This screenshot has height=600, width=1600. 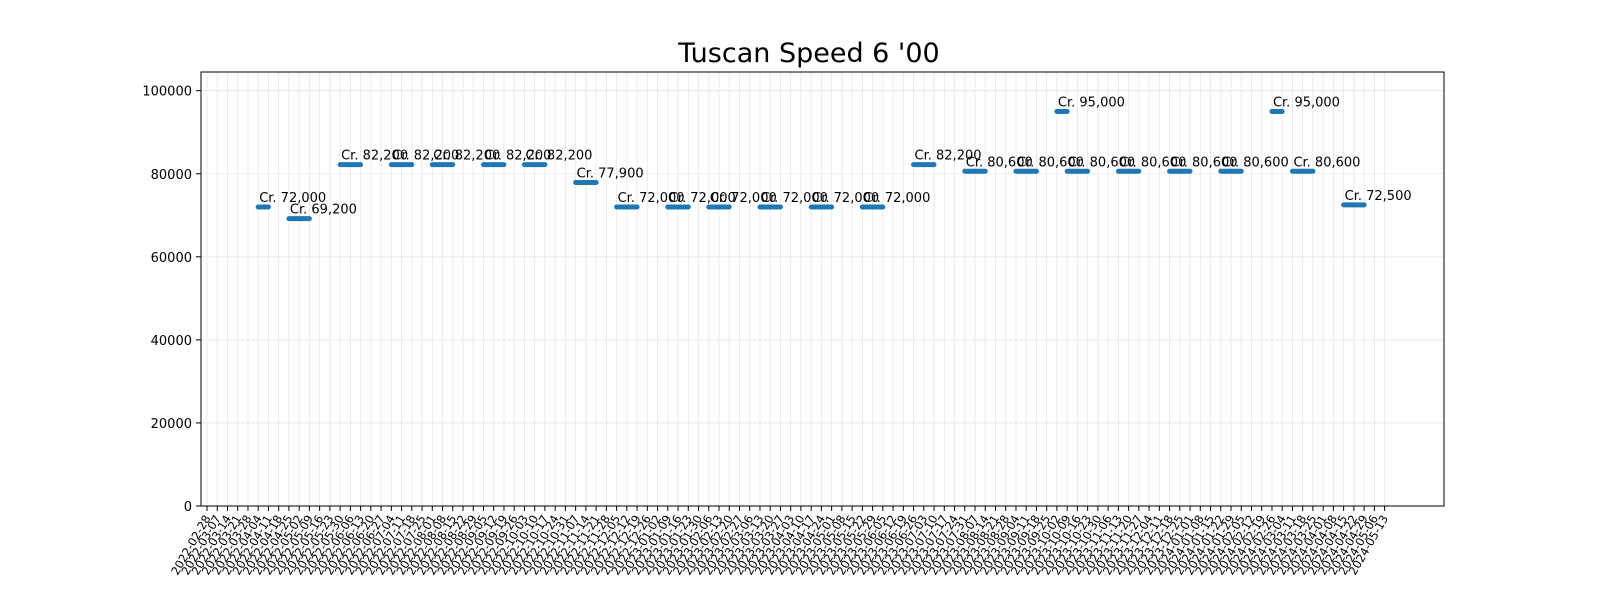 I want to click on y-tick-label: 40000, so click(x=171, y=341).